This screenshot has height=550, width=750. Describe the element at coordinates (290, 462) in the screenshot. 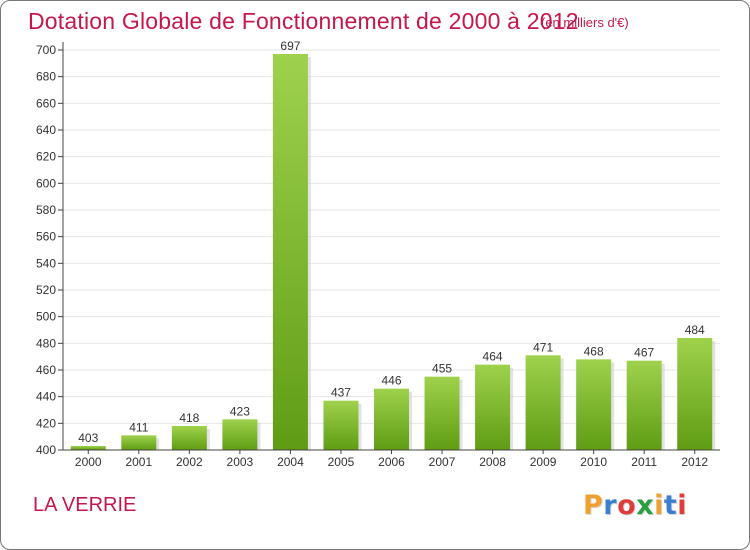

I see `x-tick-label: 2004` at that location.